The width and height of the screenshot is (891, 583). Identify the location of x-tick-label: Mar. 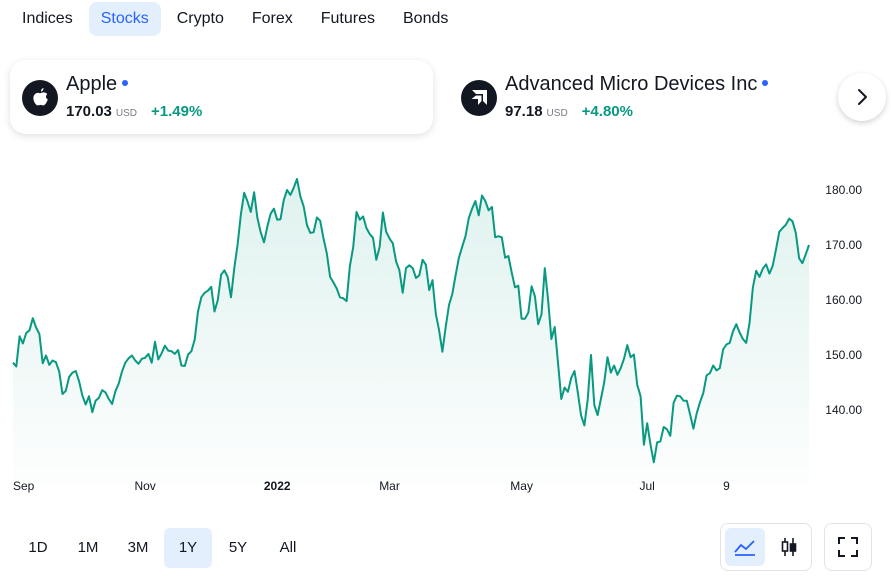
(389, 486).